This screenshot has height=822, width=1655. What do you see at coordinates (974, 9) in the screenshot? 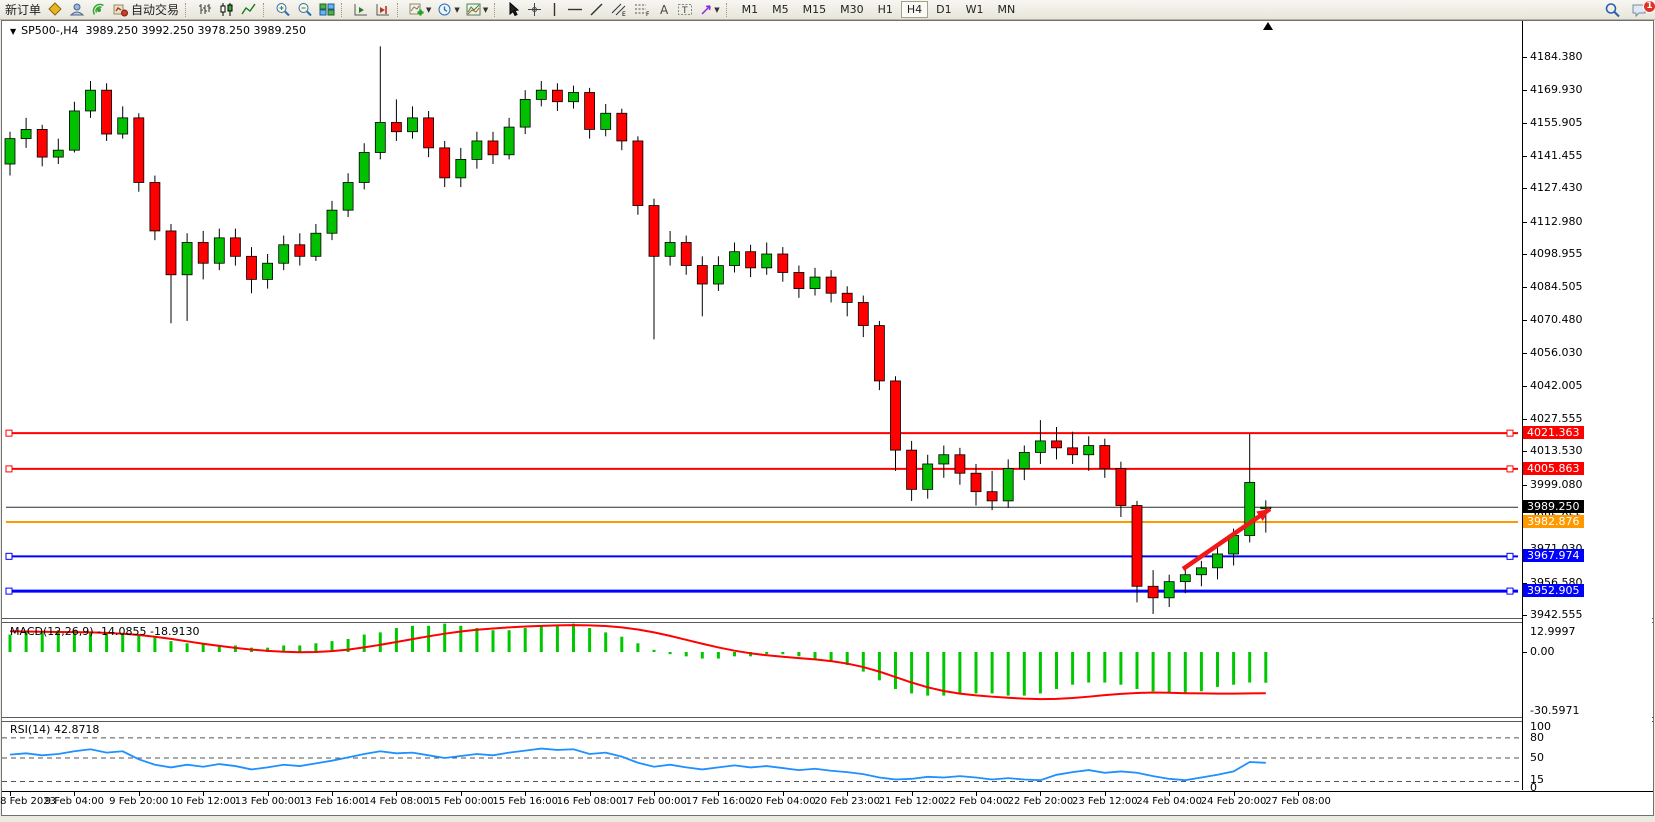
I see `timeframe-w1: W1` at bounding box center [974, 9].